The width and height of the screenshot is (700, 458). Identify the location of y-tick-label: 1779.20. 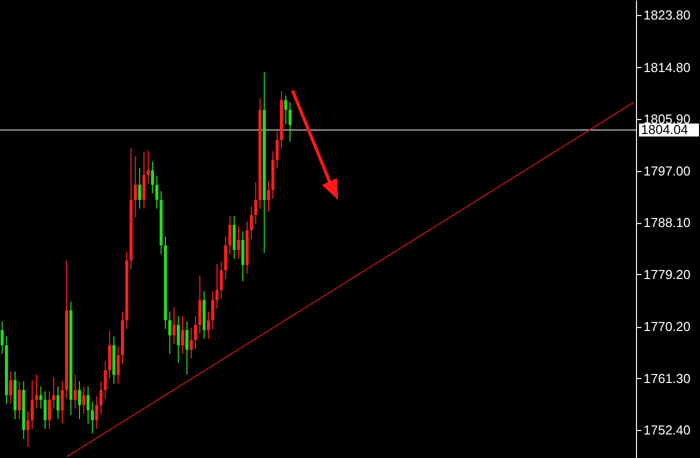
(667, 274).